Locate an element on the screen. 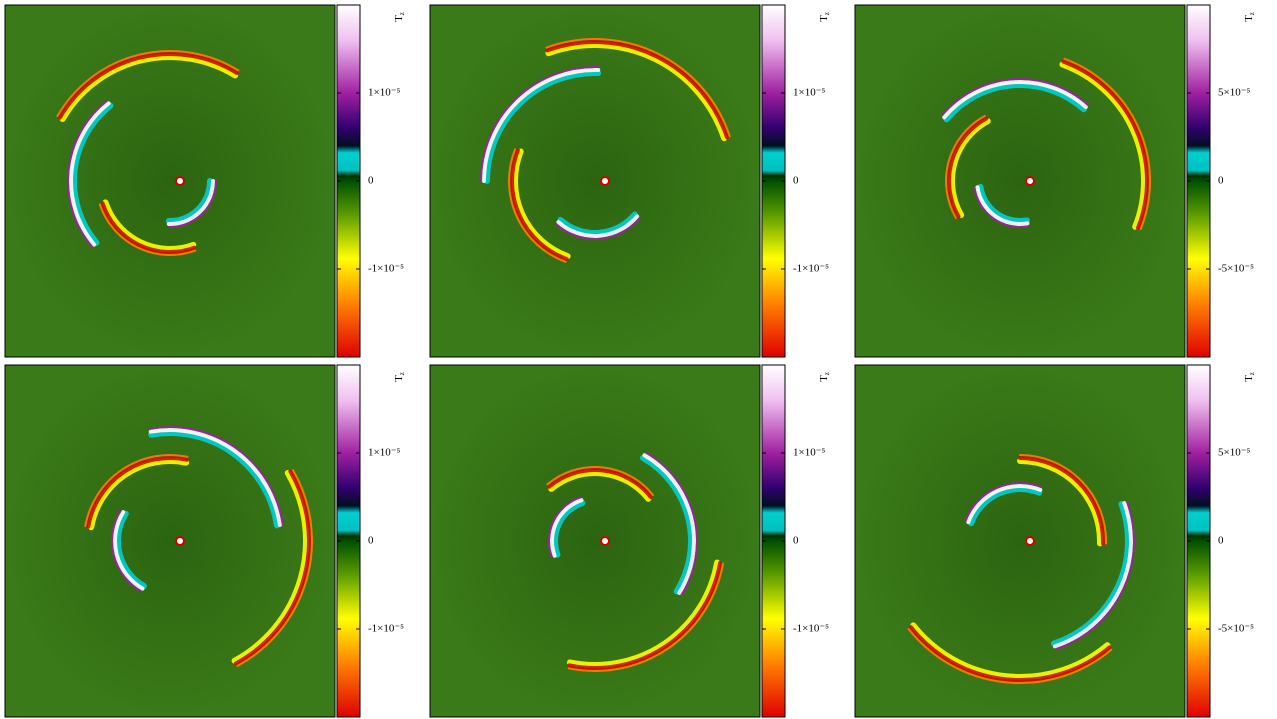 Image resolution: width=1277 pixels, height=719 pixels. colorbar-tick-label: 5×10⁻⁵ is located at coordinates (1234, 93).